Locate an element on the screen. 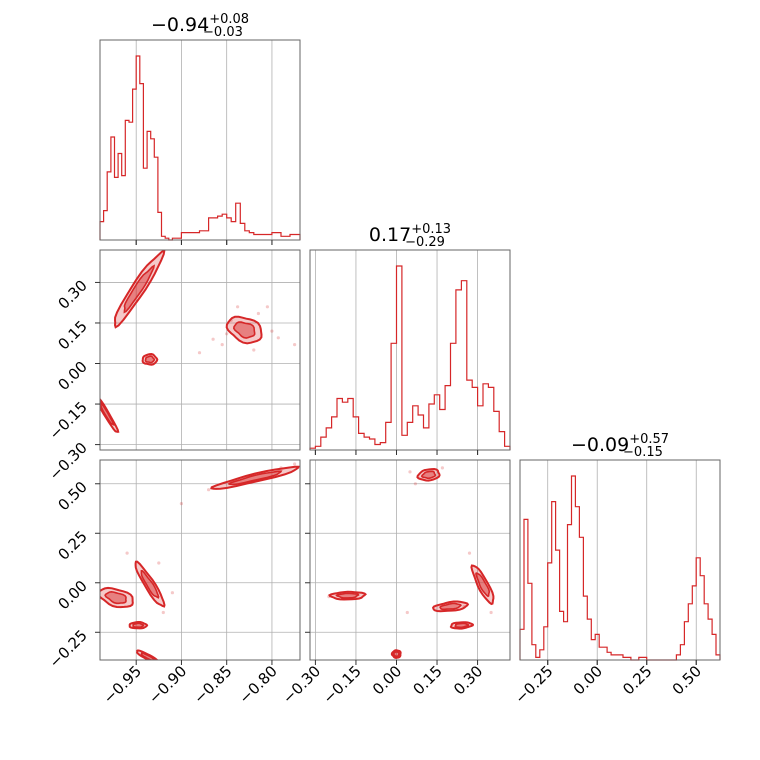 This screenshot has width=760, height=760. x-tick-label: 0.25 is located at coordinates (637, 680).